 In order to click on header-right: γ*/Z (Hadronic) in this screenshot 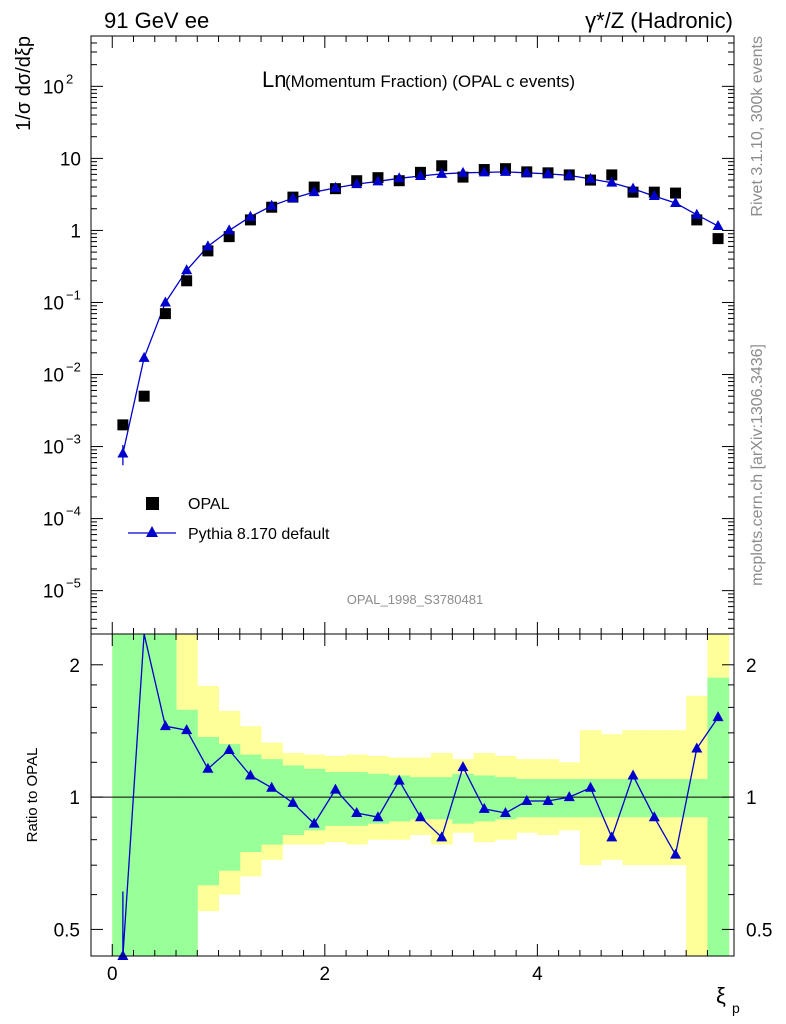, I will do `click(659, 20)`.